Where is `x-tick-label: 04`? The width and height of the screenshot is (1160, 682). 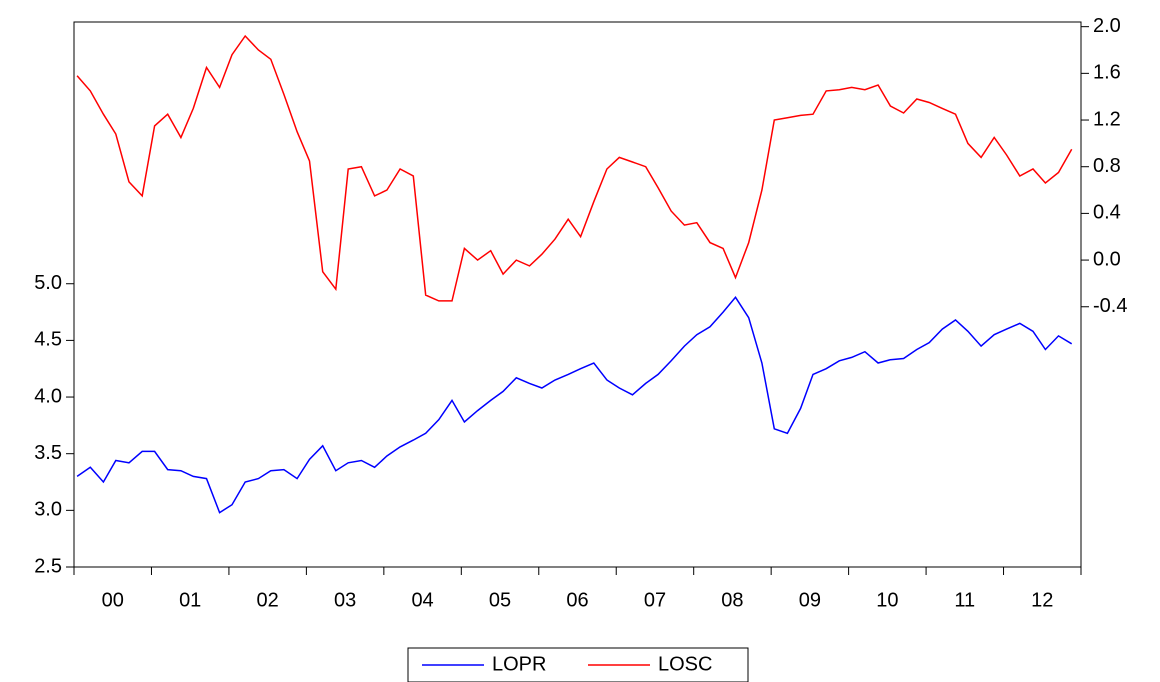
x-tick-label: 04 is located at coordinates (422, 600).